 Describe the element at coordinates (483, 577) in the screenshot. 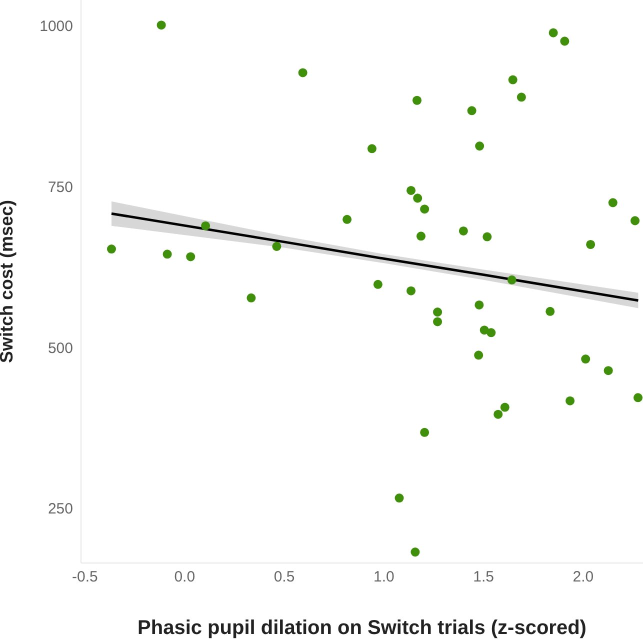

I see `x-tick-label: 1.5` at that location.